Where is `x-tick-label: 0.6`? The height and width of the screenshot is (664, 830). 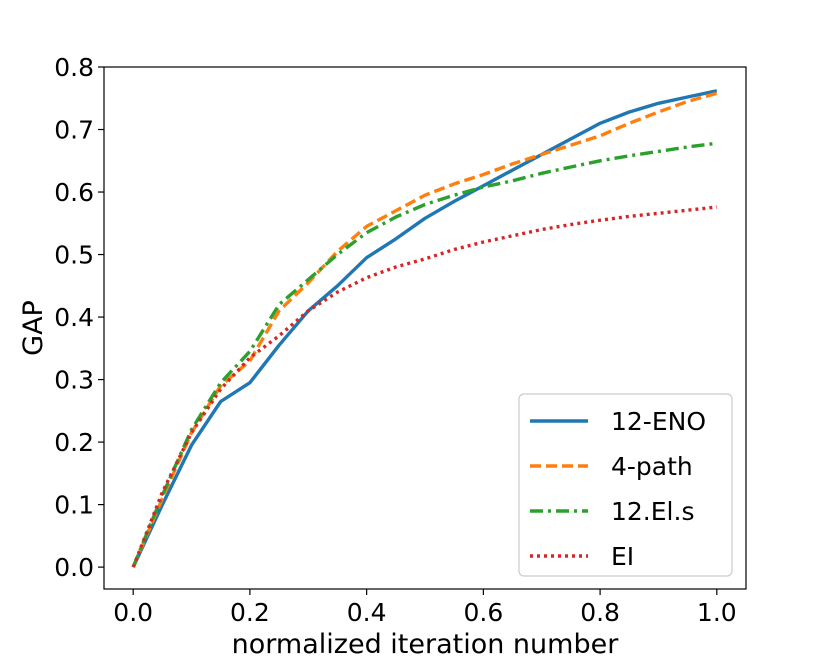
x-tick-label: 0.6 is located at coordinates (483, 612).